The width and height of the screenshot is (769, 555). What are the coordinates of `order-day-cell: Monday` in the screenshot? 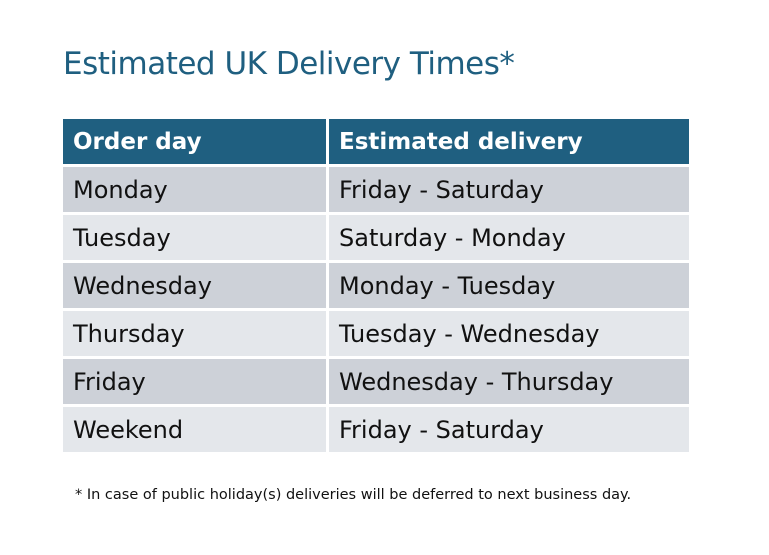 It's located at (194, 189).